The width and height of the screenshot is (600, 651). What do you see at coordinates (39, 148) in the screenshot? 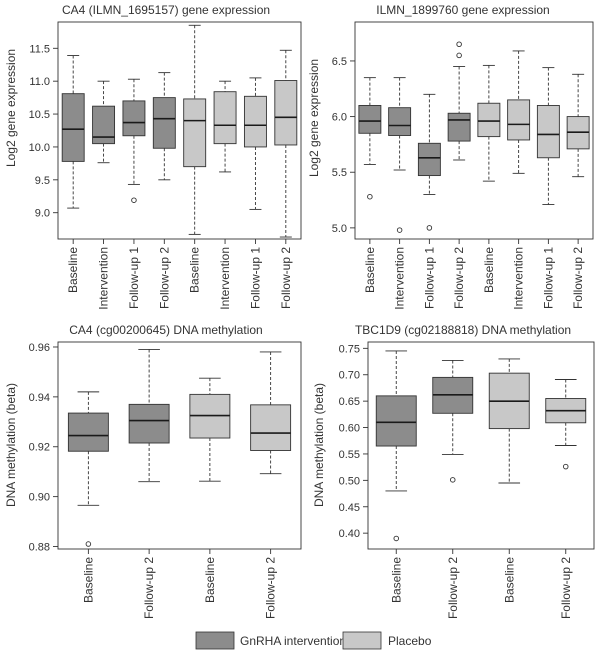
I see `y-tick-label: 10.0` at bounding box center [39, 148].